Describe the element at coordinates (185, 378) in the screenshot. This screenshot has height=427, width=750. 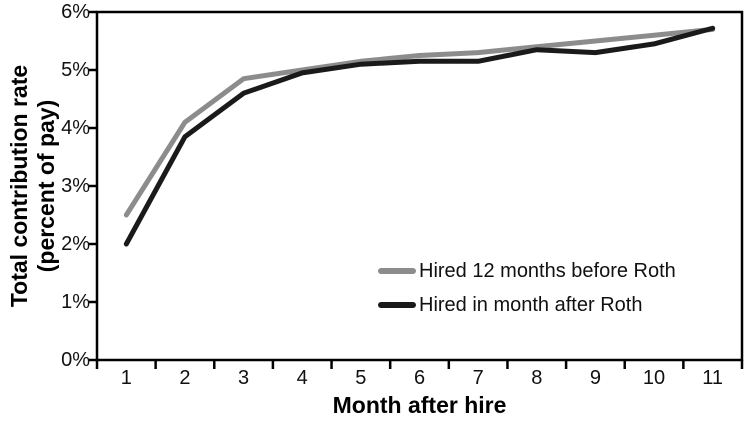
I see `x-tick-label: 2` at that location.